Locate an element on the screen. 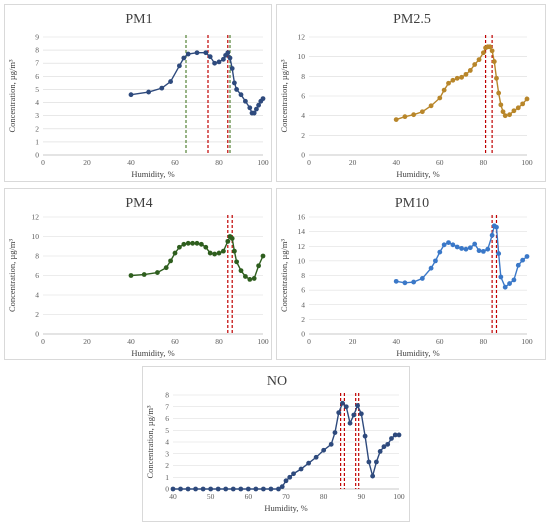 The width and height of the screenshot is (550, 526). y-tick-label: 5 is located at coordinates (37, 89).